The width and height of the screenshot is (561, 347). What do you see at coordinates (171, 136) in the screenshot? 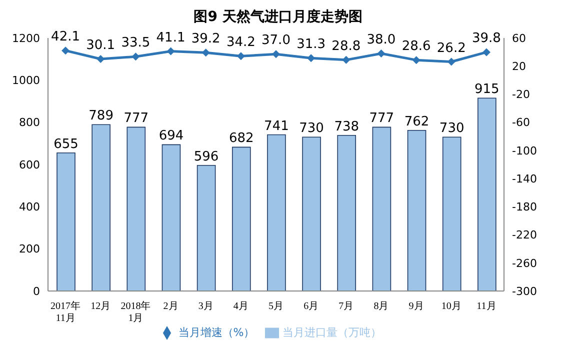
I see `data-label: 694` at bounding box center [171, 136].